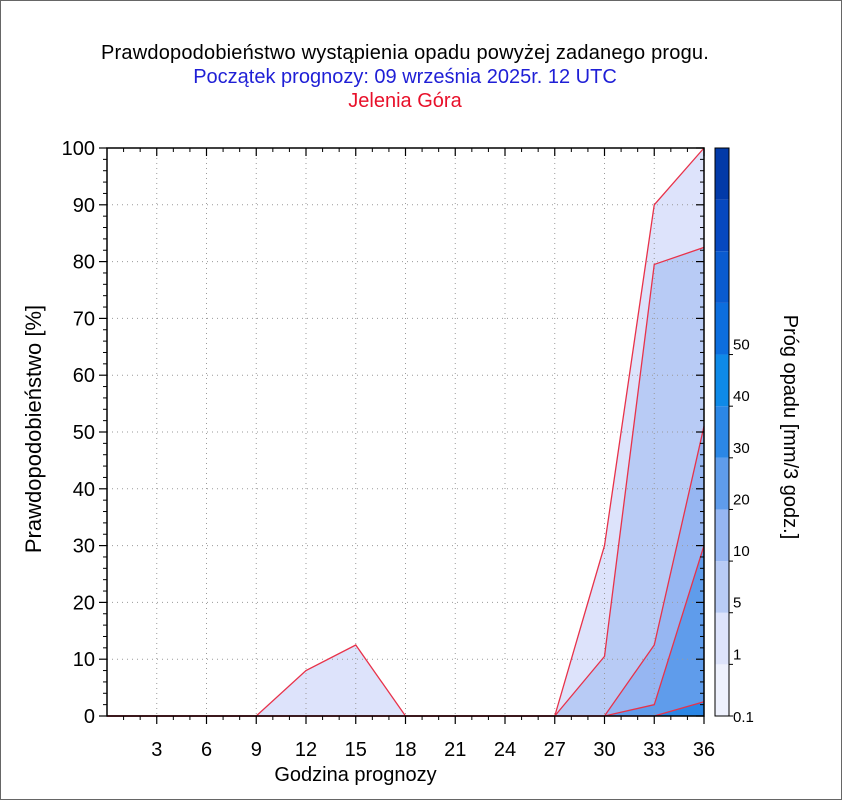 The image size is (842, 800). I want to click on y-tick-label: 80, so click(84, 263).